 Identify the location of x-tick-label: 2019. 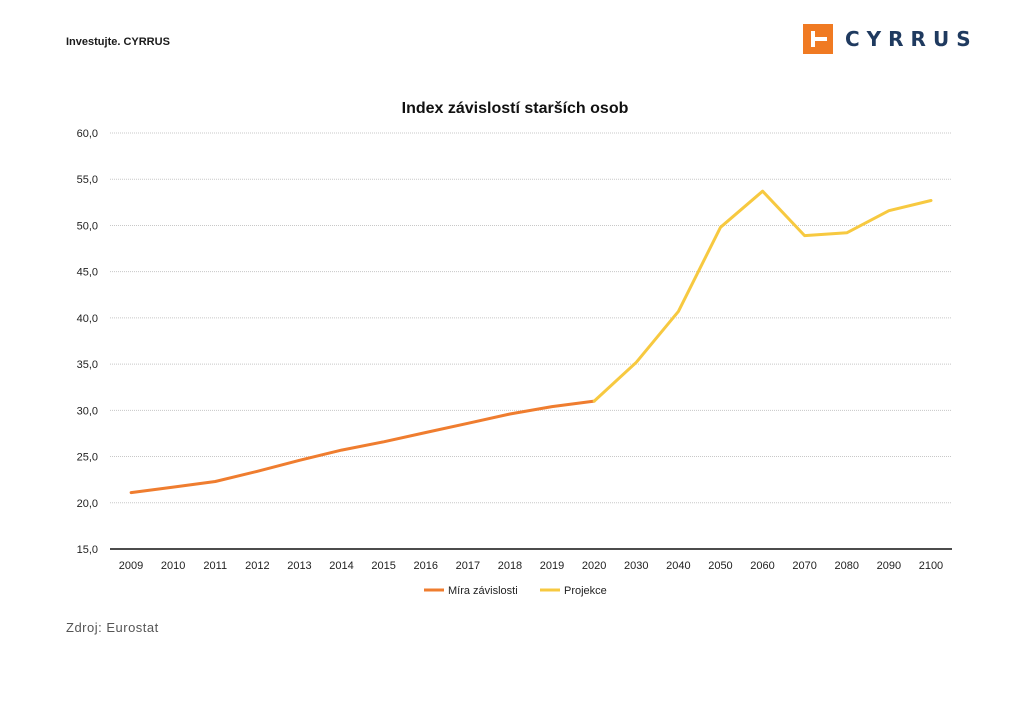
(552, 566).